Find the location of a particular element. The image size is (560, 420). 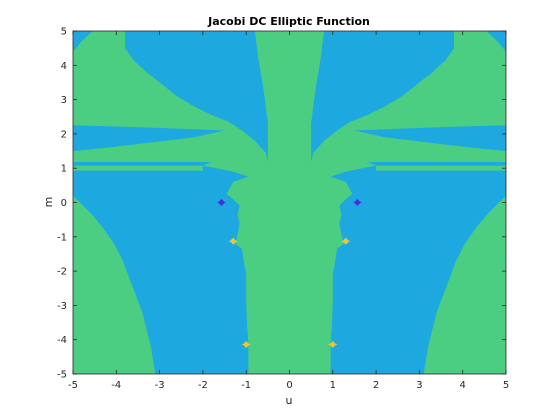

y-tick-label: 5 is located at coordinates (64, 32).